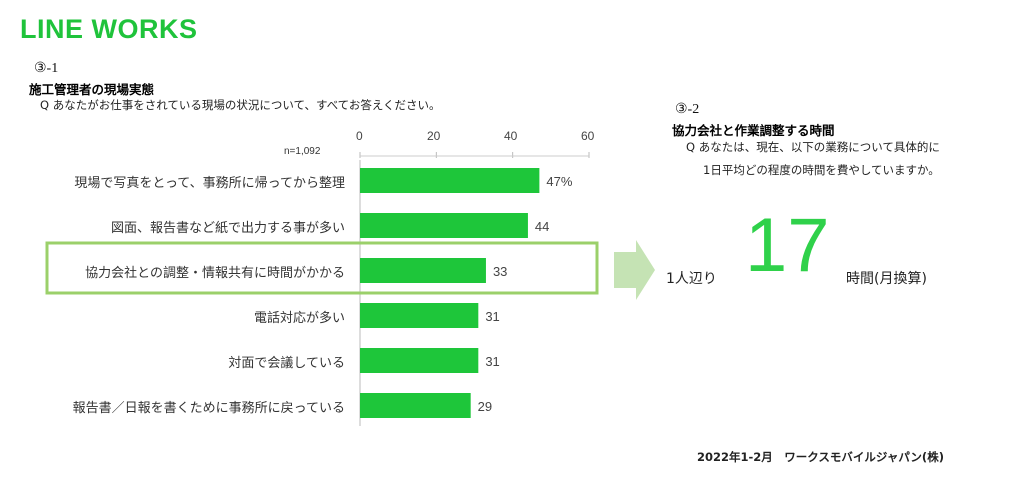  I want to click on x-tick-label-40: 40, so click(511, 136).